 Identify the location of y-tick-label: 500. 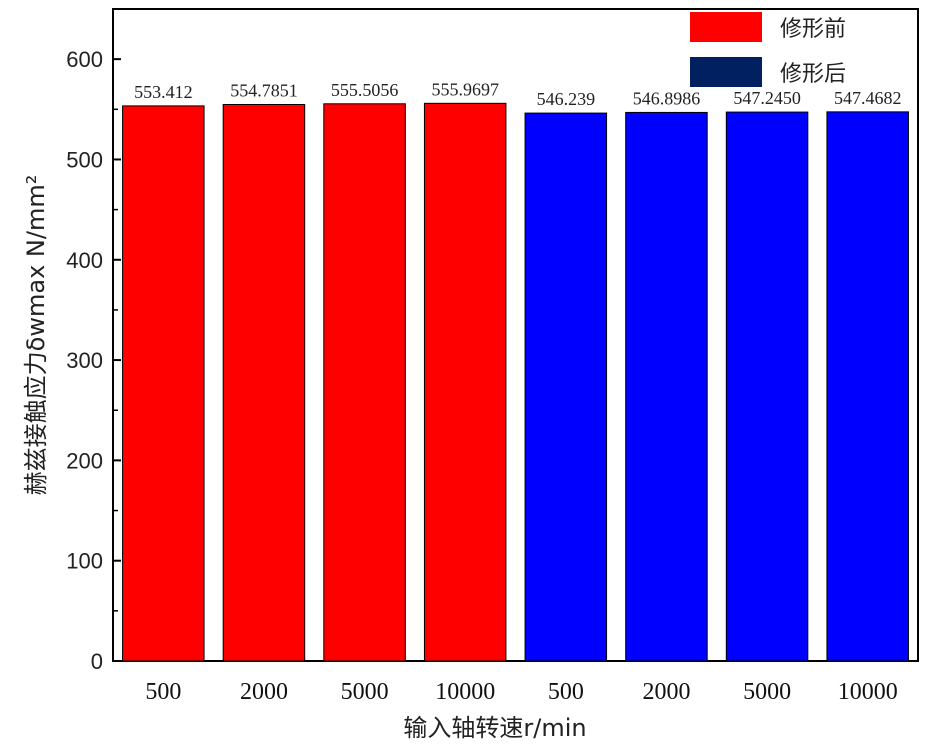
(84, 159).